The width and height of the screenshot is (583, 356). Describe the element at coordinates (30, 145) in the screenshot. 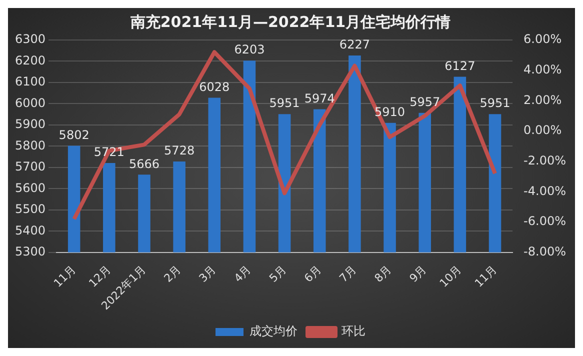

I see `y-tick-label: 5800` at that location.